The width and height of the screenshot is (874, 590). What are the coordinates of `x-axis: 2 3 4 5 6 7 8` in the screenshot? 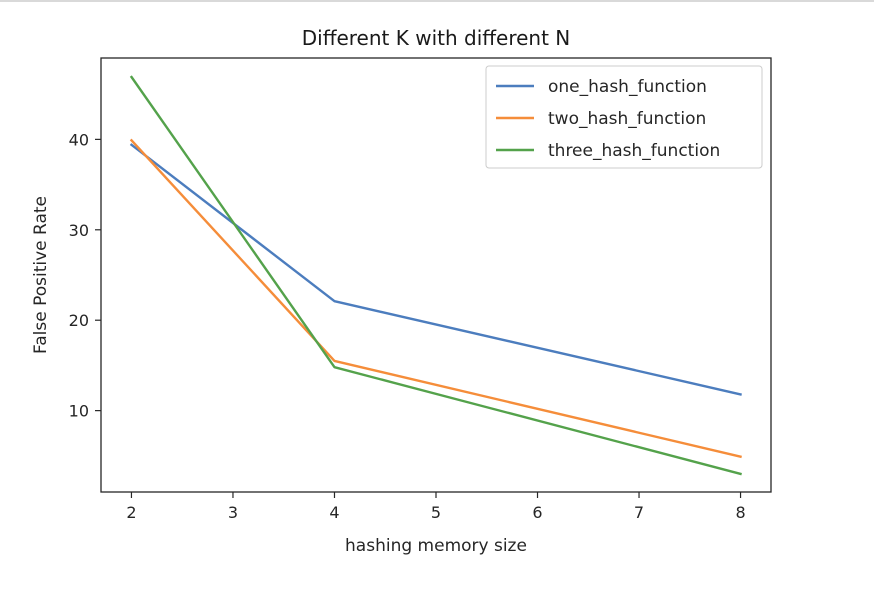 It's located at (436, 507).